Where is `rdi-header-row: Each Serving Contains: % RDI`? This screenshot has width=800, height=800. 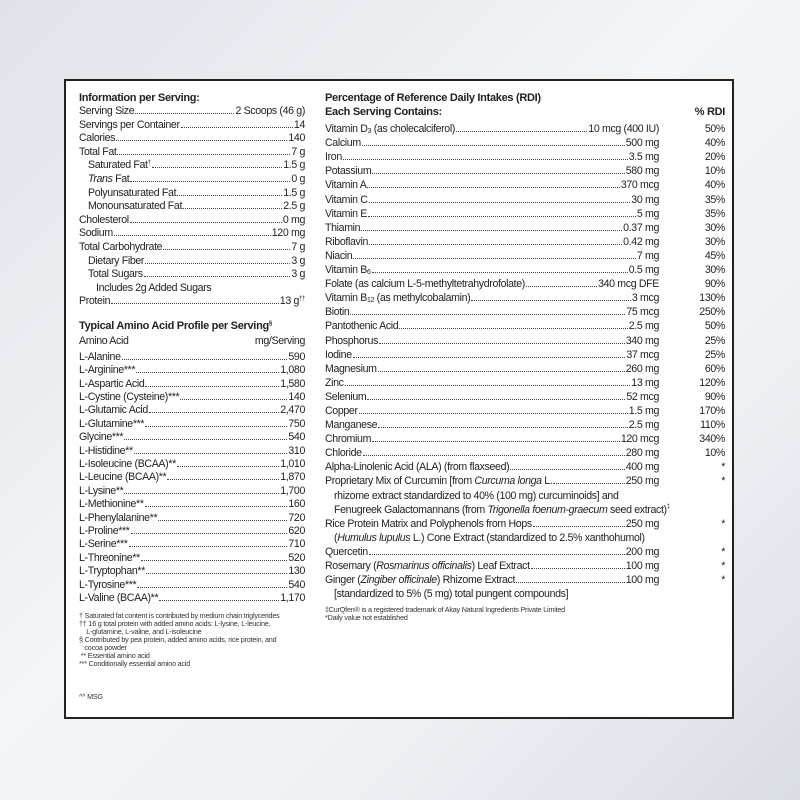
rdi-header-row: Each Serving Contains: % RDI is located at coordinates (525, 112).